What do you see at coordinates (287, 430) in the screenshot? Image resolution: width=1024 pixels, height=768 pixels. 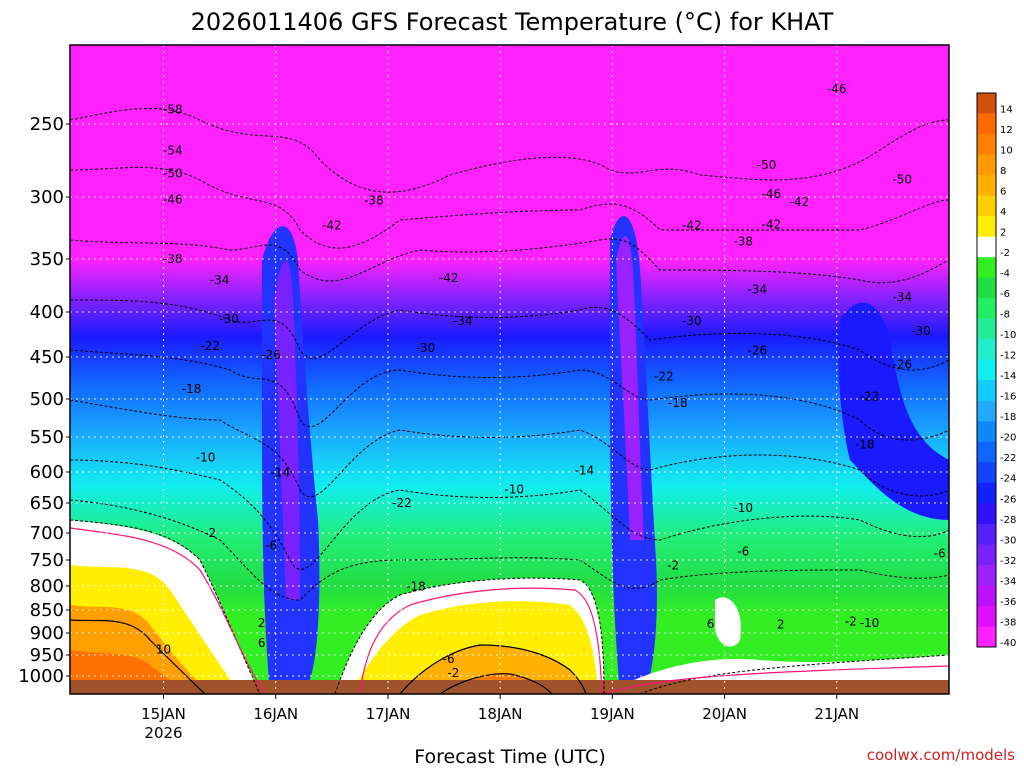 I see `cold-trough-16jan-core` at bounding box center [287, 430].